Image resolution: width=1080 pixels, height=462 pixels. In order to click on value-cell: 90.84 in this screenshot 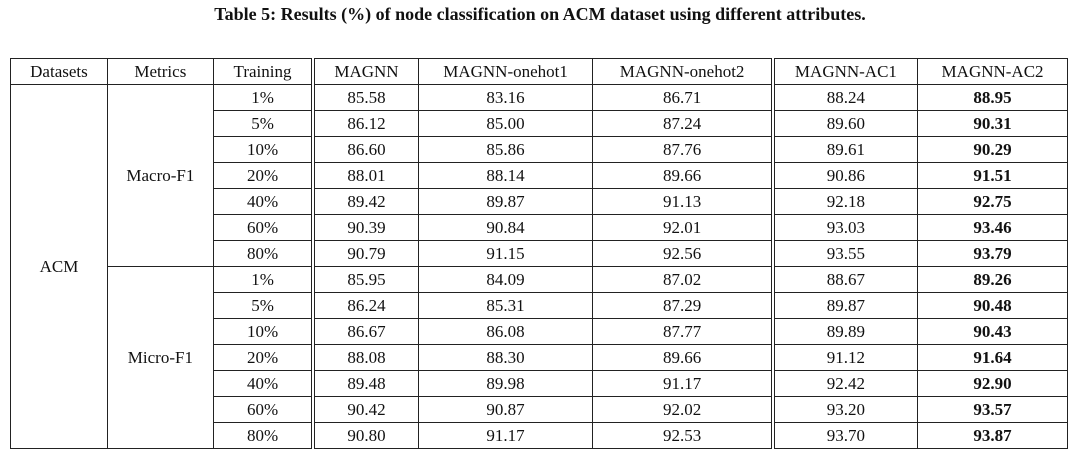, I will do `click(505, 227)`.